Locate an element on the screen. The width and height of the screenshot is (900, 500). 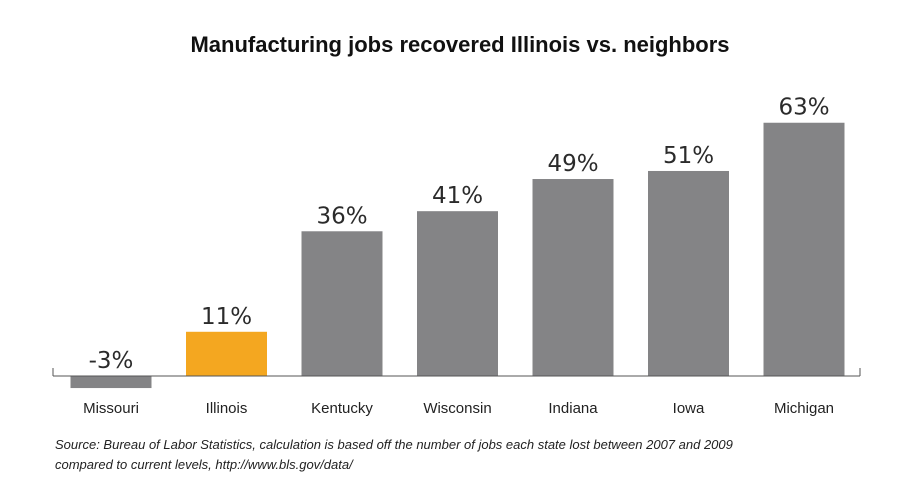
bar-wisconsin is located at coordinates (457, 293).